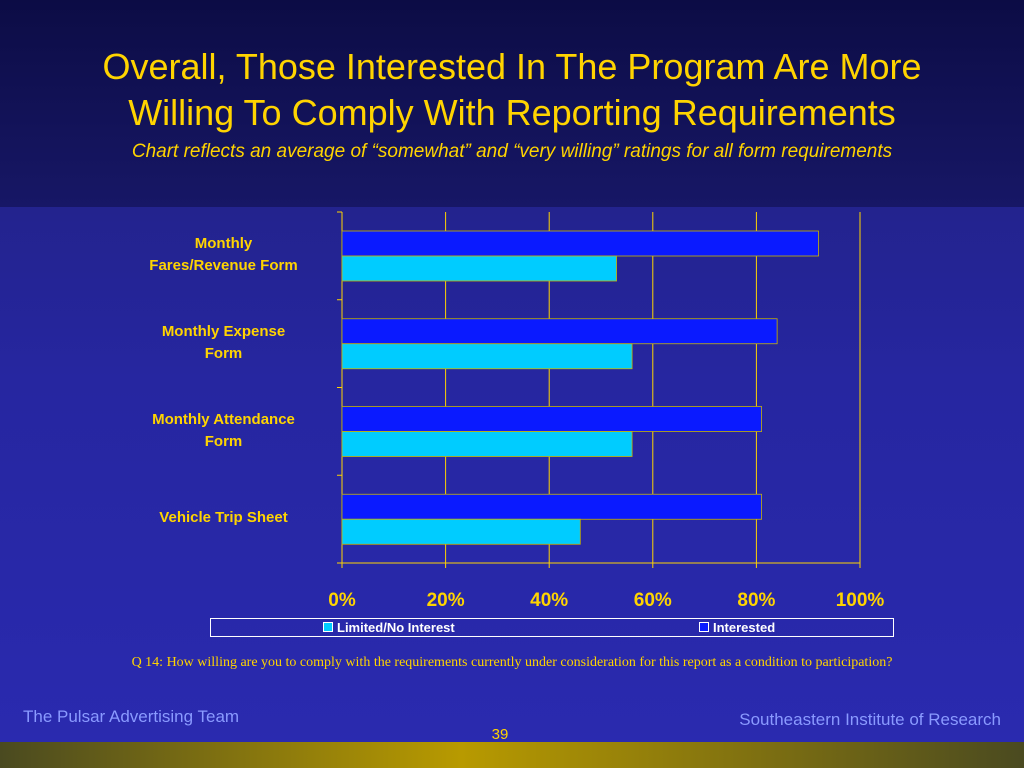 The height and width of the screenshot is (768, 1024). Describe the element at coordinates (870, 719) in the screenshot. I see `footer-right-text: Southeastern Institute of Research` at that location.